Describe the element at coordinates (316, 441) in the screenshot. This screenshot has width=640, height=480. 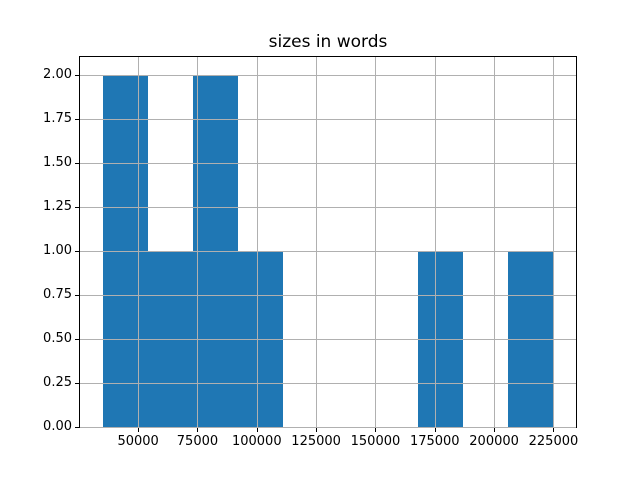
I see `x-tick-label: 125000` at that location.